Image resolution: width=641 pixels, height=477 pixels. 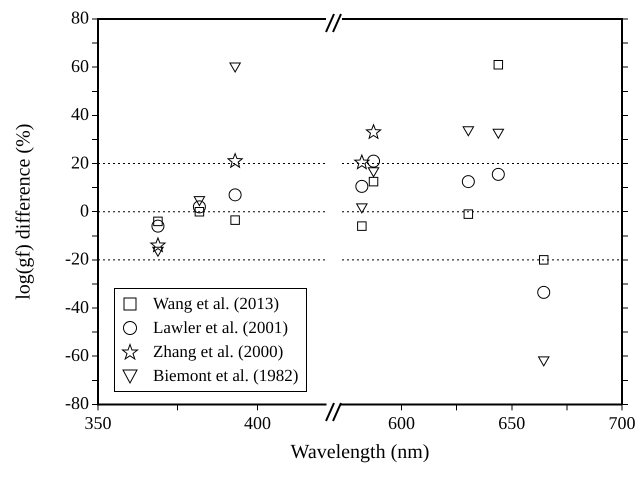 I want to click on y-tick-label: 20, so click(x=80, y=162).